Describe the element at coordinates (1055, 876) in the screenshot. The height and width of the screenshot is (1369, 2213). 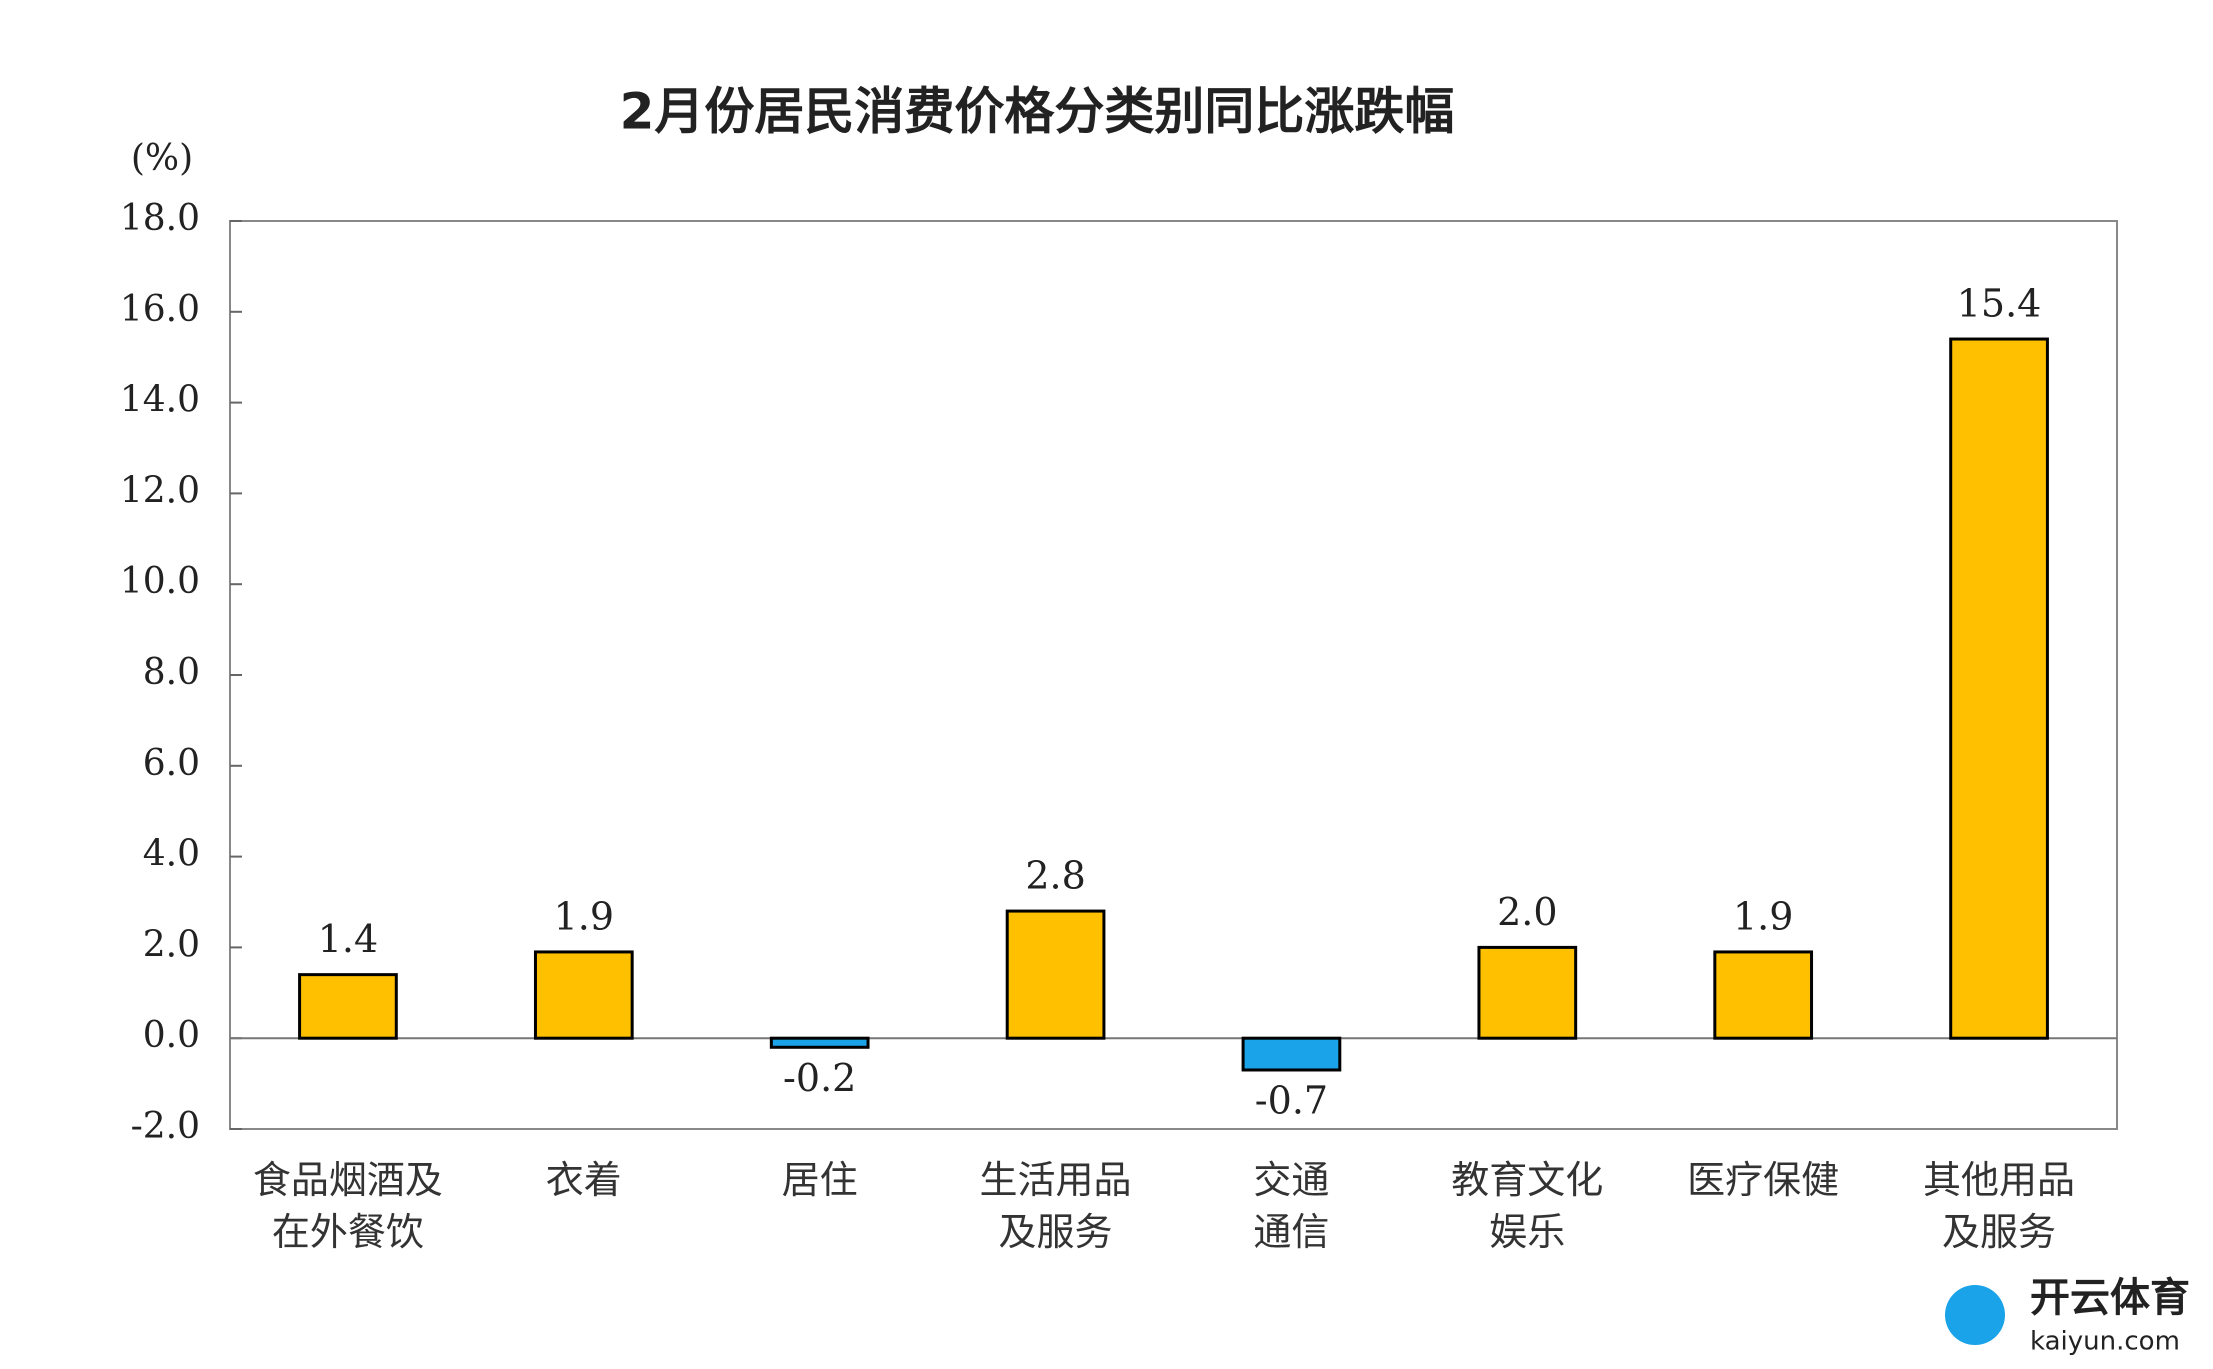
I see `value-label: 2.8` at that location.